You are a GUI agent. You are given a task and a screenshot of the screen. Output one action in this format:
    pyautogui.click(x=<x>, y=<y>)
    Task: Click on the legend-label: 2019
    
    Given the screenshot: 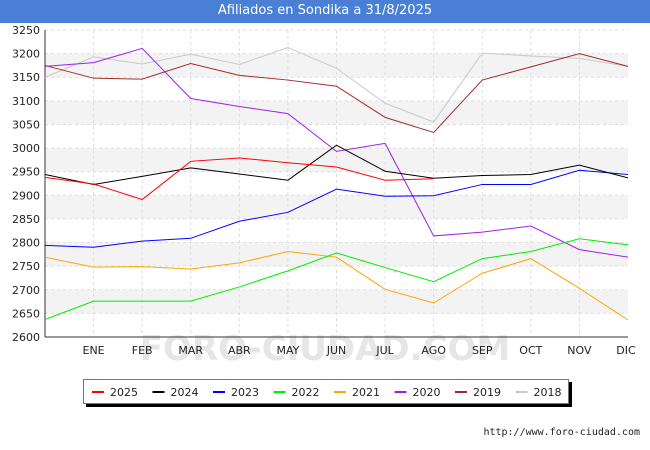 What is the action you would take?
    pyautogui.click(x=487, y=392)
    